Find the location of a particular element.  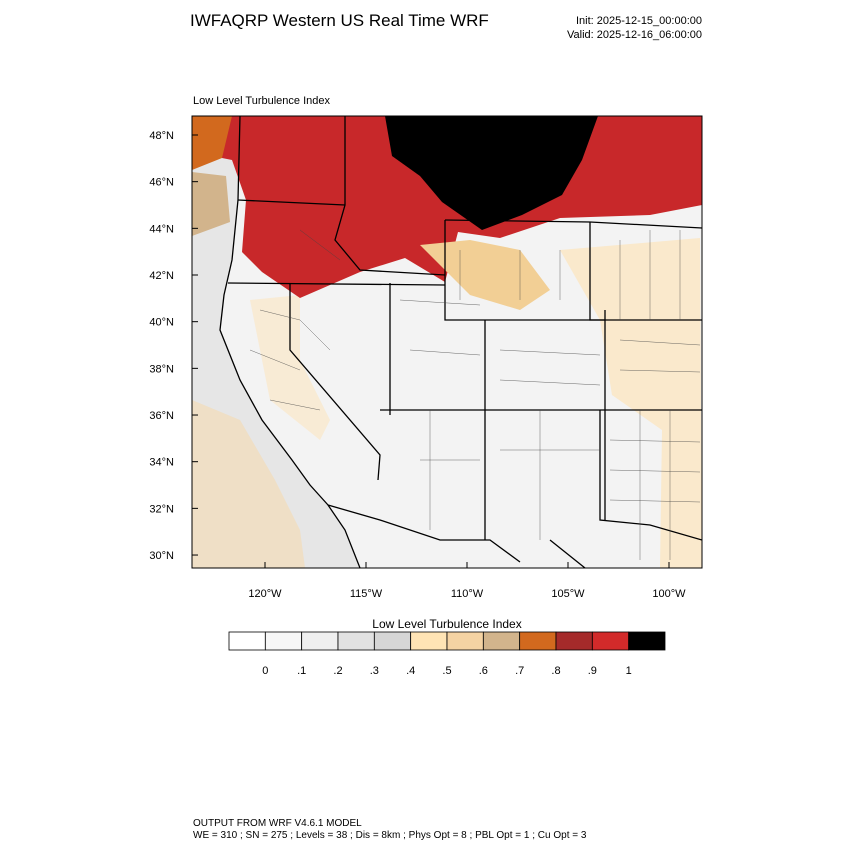

colorbar-label: .4 is located at coordinates (410, 671).